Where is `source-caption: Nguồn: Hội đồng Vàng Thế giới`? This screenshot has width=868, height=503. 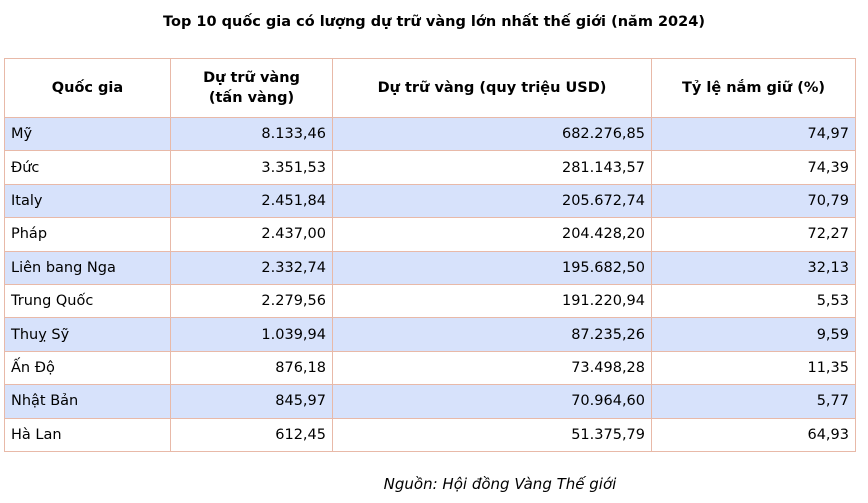
source-caption: Nguồn: Hội đồng Vàng Thế giới is located at coordinates (500, 484).